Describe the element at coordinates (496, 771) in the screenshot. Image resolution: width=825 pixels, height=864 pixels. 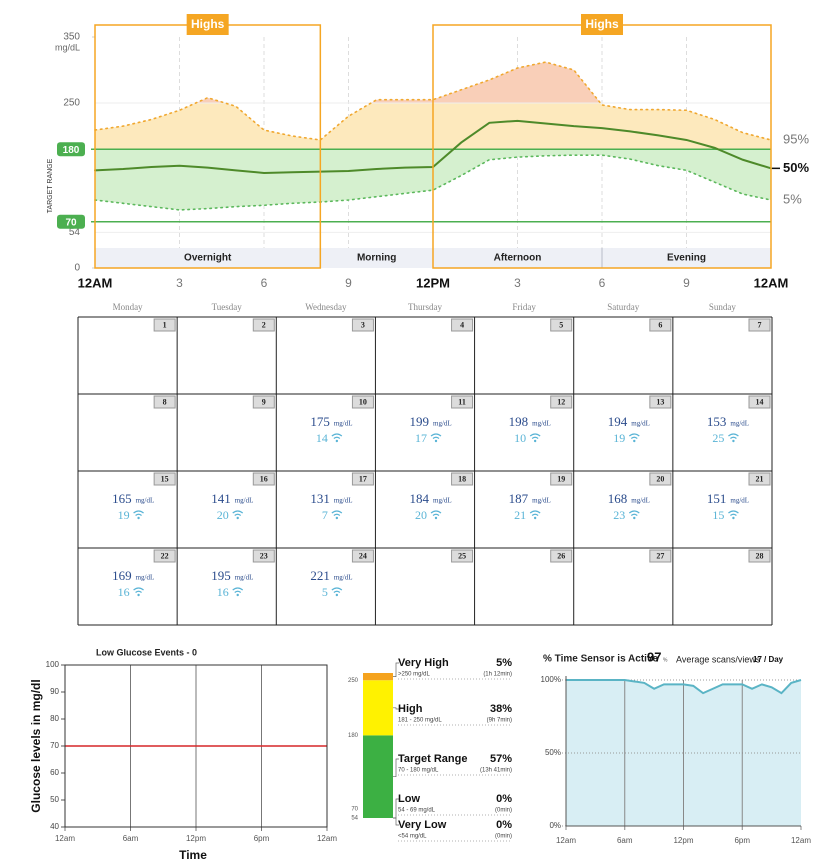
I see `range-duration: (13h 41min)` at that location.